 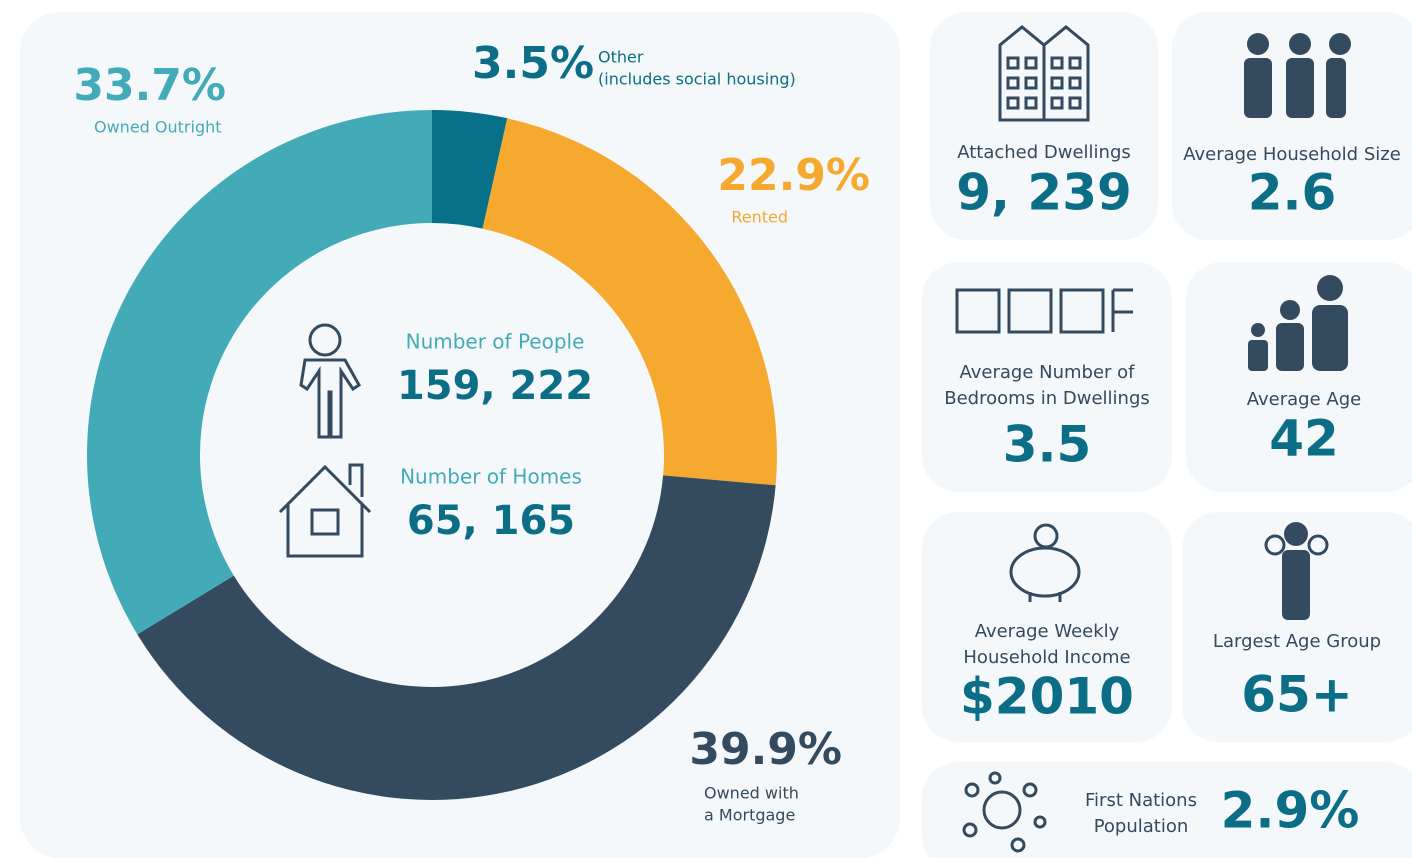 I want to click on center-value: 65, 165, so click(x=491, y=521).